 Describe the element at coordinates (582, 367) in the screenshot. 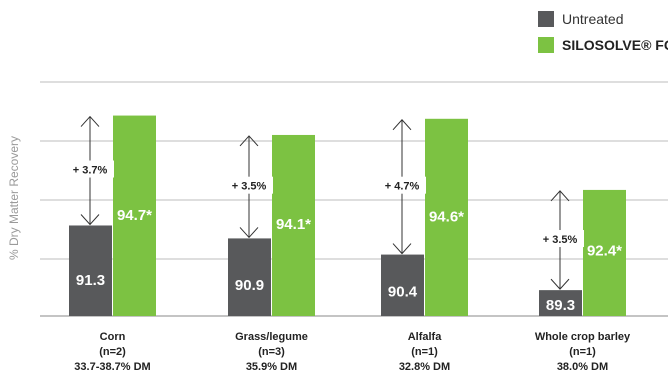

I see `category-label: 38.0% DM` at that location.